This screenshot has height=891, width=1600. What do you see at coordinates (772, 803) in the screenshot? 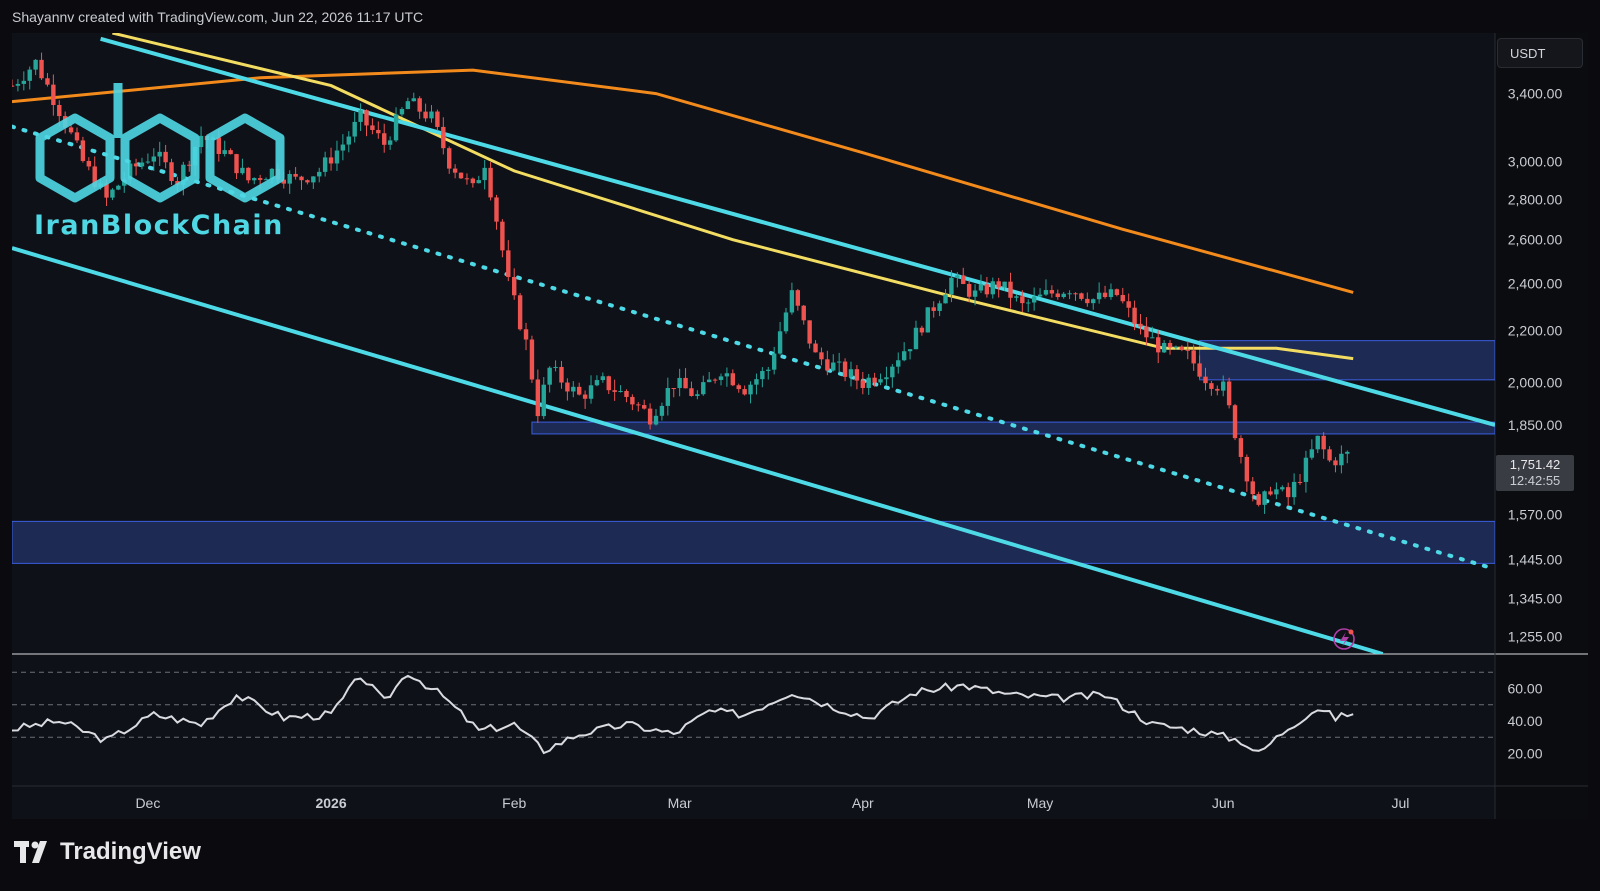
I see `time-axis: Dec 2026 Feb Mar Apr May Jun Jul` at bounding box center [772, 803].